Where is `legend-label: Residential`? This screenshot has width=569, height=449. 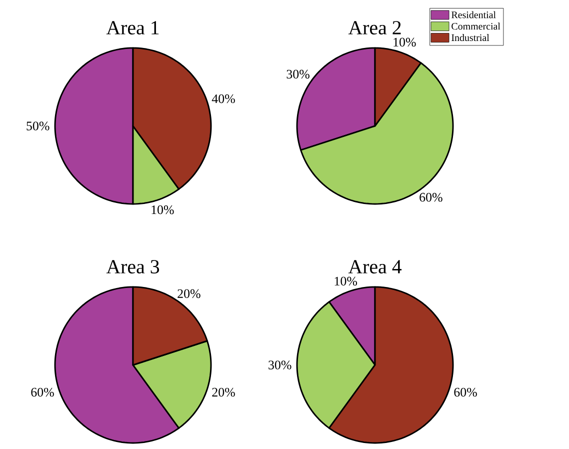
legend-label: Residential is located at coordinates (473, 14).